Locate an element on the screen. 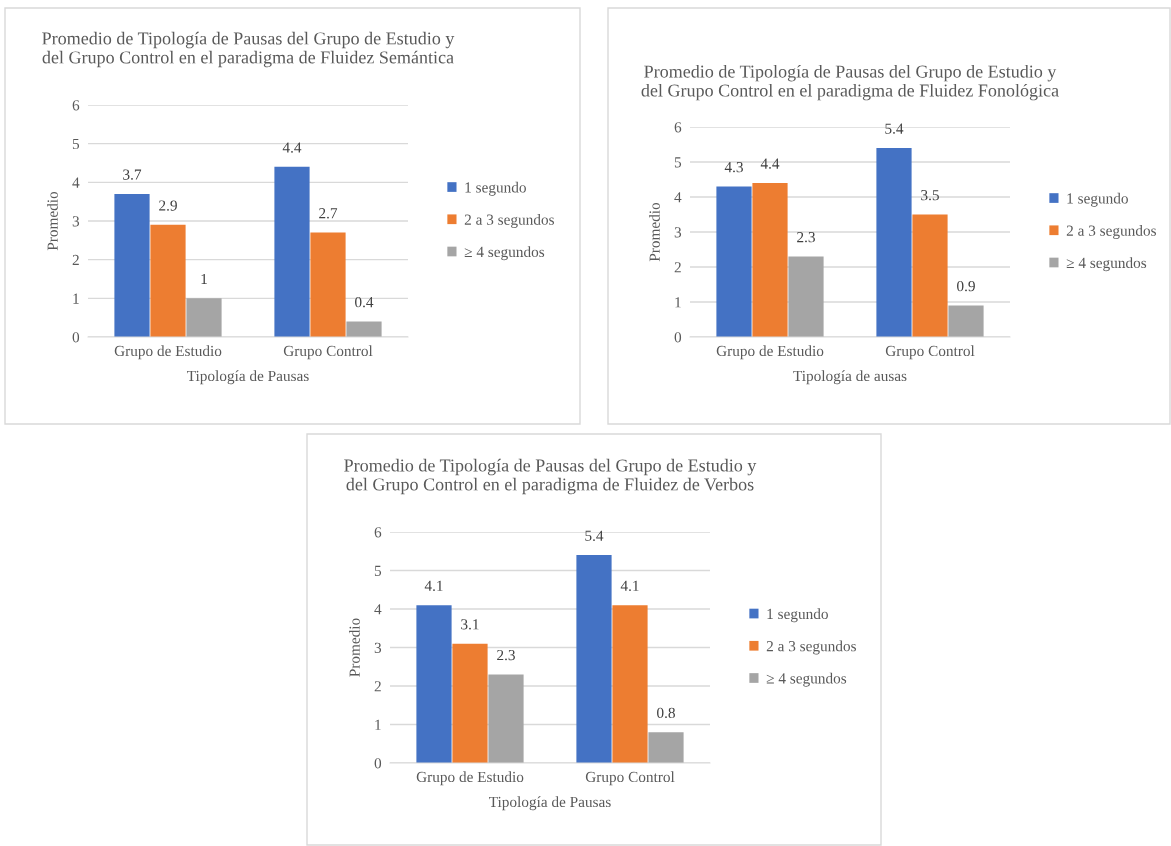  data-label: 2.7 is located at coordinates (328, 213).